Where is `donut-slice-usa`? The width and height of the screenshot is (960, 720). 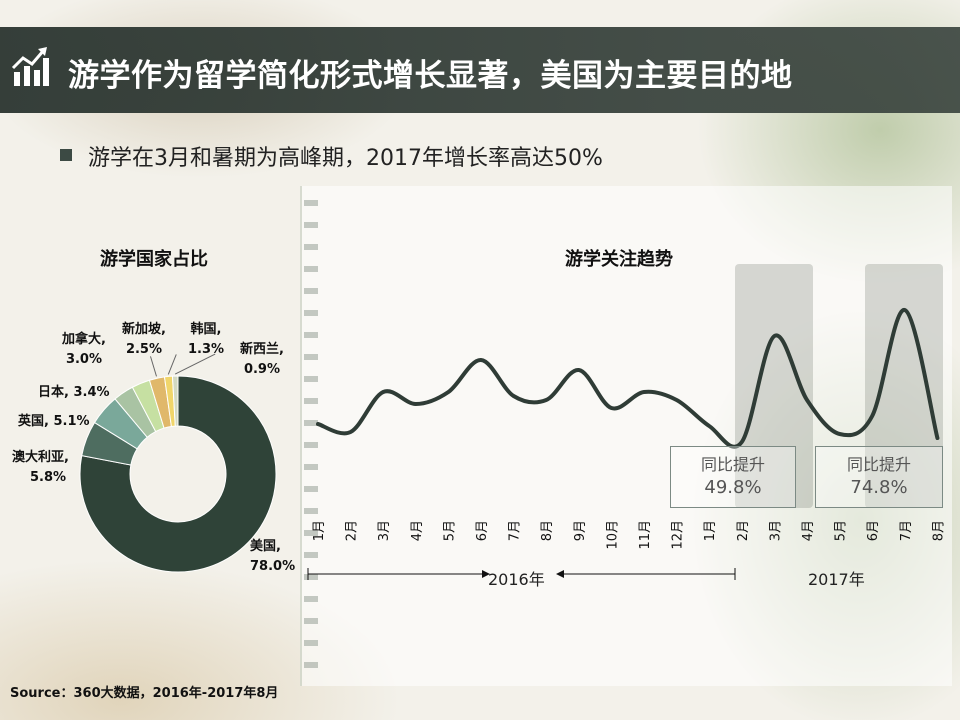 donut-slice-usa is located at coordinates (178, 474).